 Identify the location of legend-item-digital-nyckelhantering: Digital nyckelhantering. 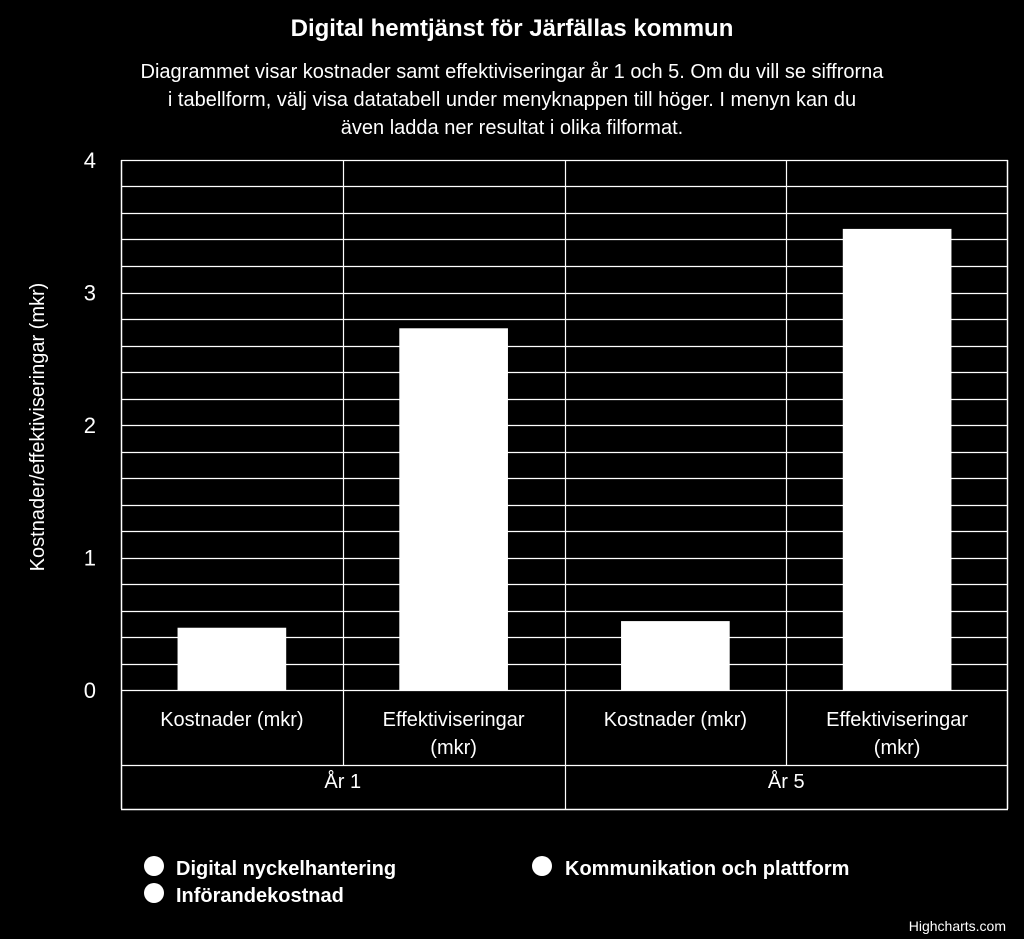
(270, 868).